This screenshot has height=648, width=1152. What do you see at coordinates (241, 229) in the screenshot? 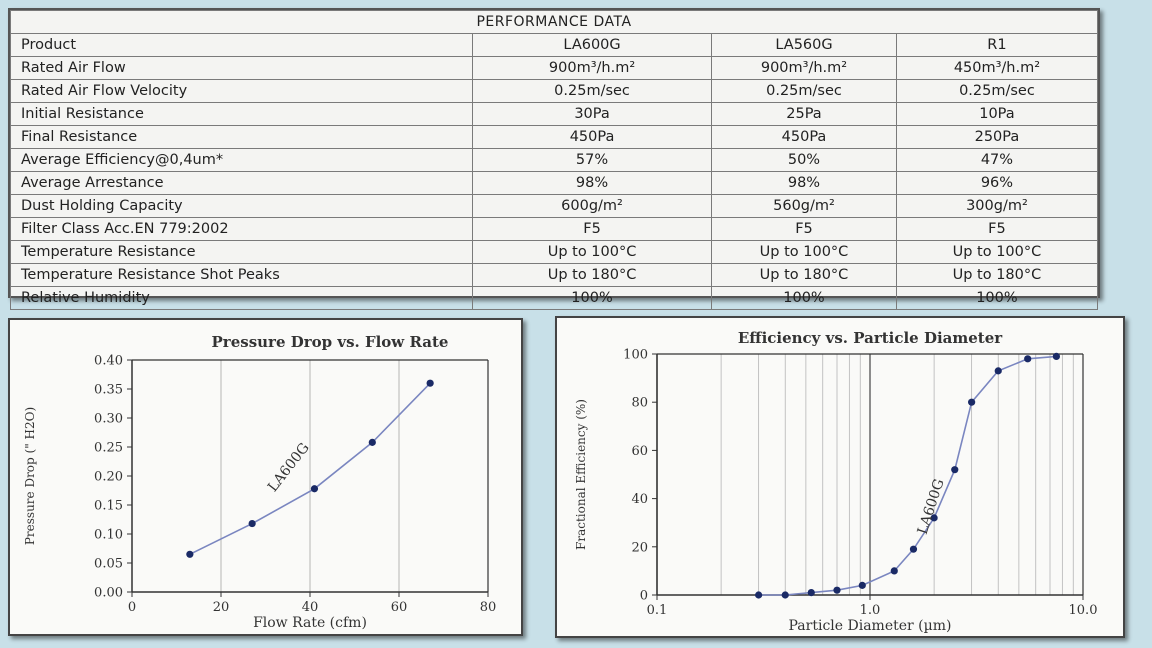
I see `table-row-label: Filter Class Acc.EN 779:2002` at bounding box center [241, 229].